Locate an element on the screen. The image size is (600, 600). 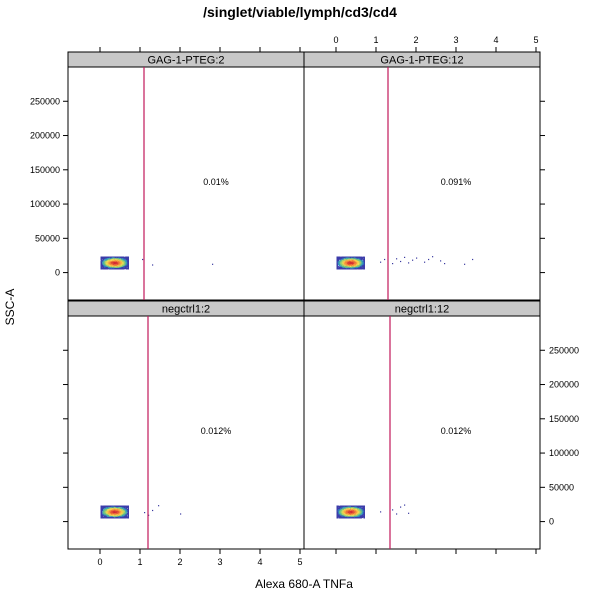
gate-percent-gag-1-pteg-12: 0.091% is located at coordinates (456, 182).